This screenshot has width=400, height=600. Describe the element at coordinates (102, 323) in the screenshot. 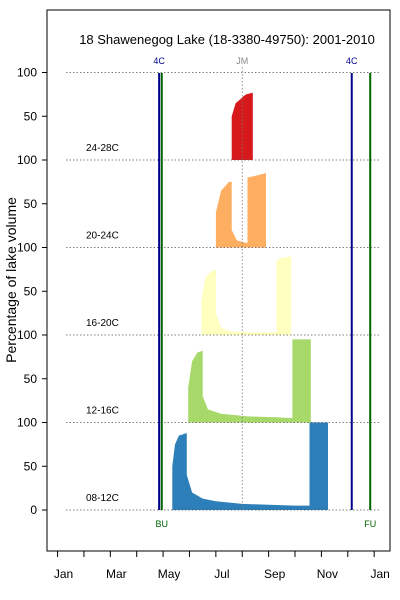

I see `band-16-20C-label: 16-20C` at that location.